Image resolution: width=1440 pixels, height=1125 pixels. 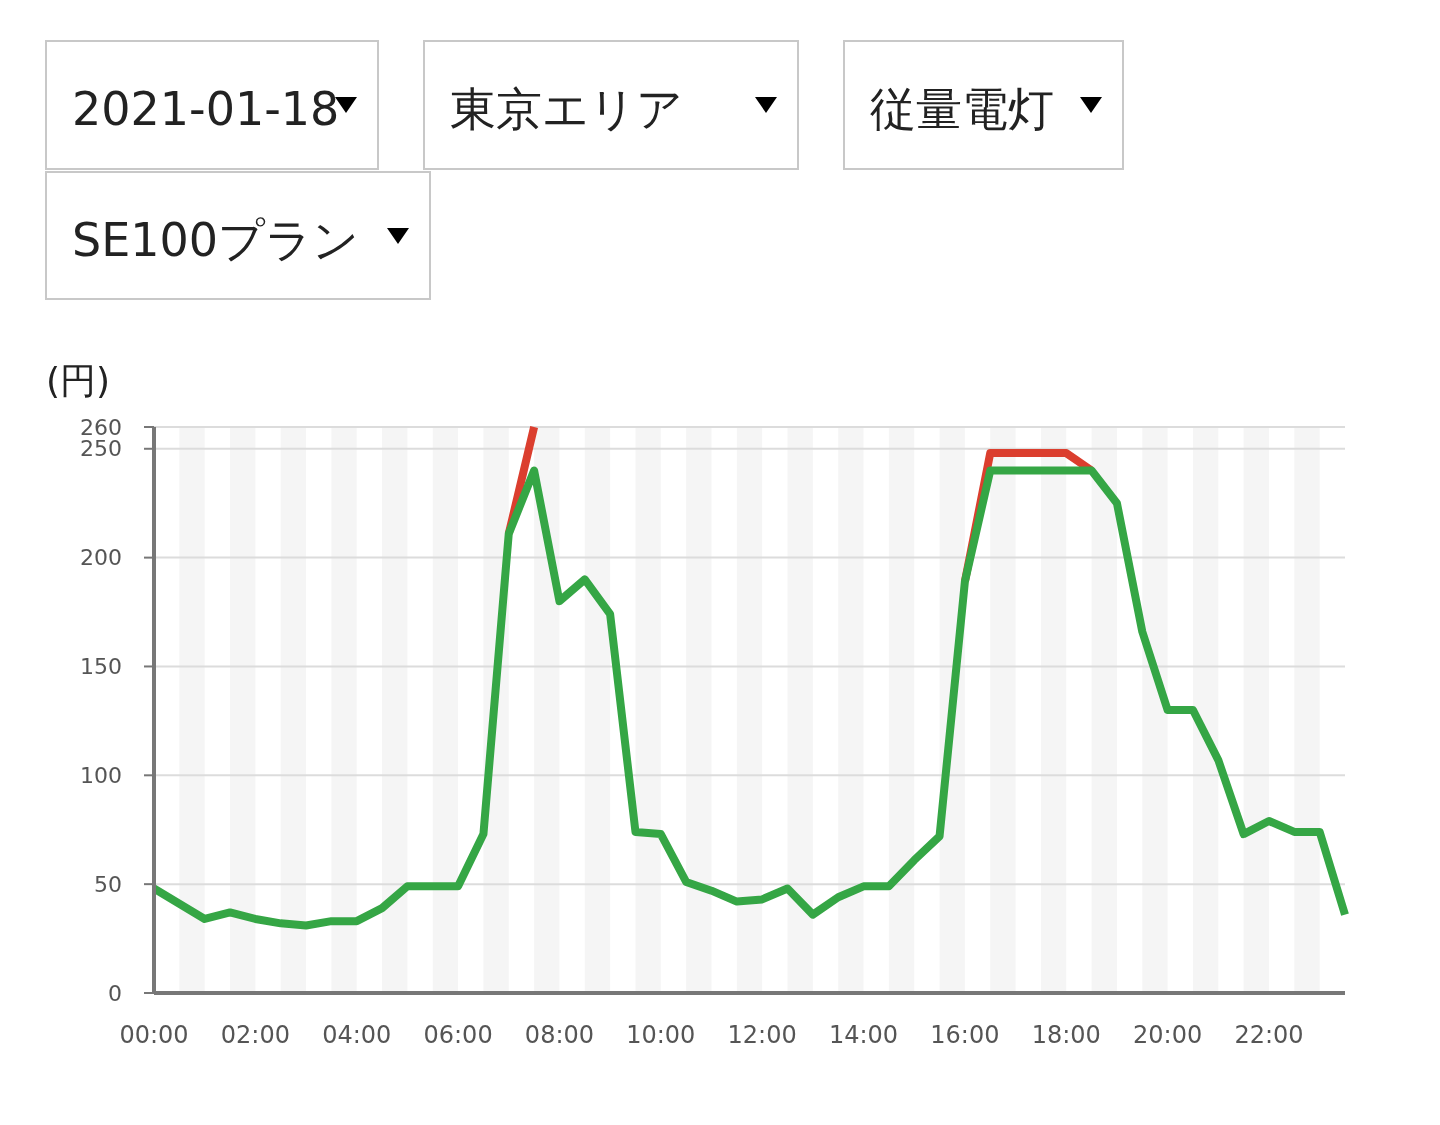 I want to click on x-tick-label: 18:00, so click(x=1066, y=1035).